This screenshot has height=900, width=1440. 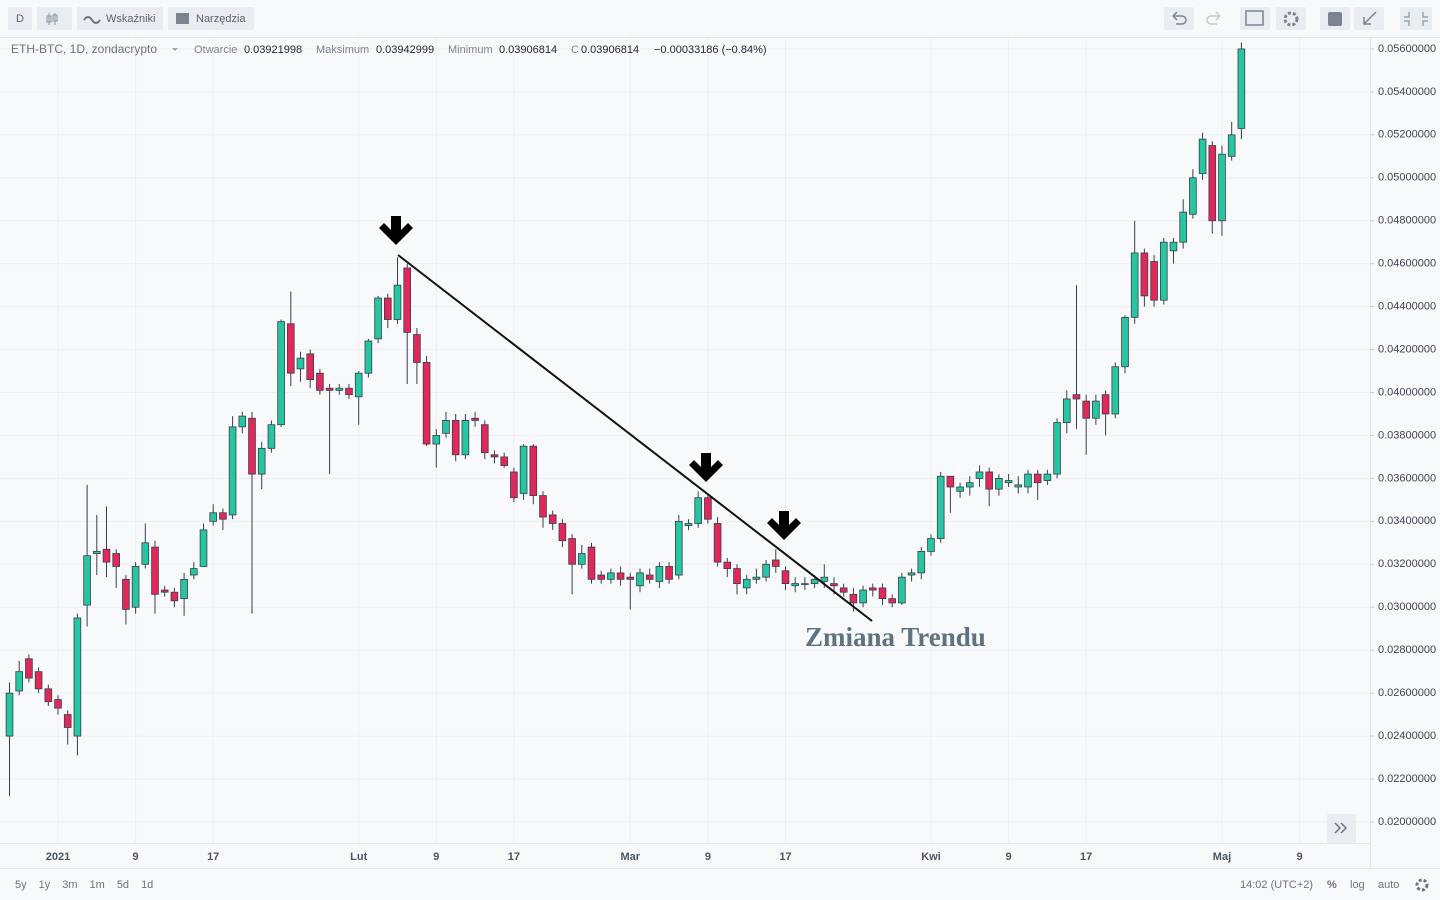 What do you see at coordinates (1335, 19) in the screenshot?
I see `save-icon` at bounding box center [1335, 19].